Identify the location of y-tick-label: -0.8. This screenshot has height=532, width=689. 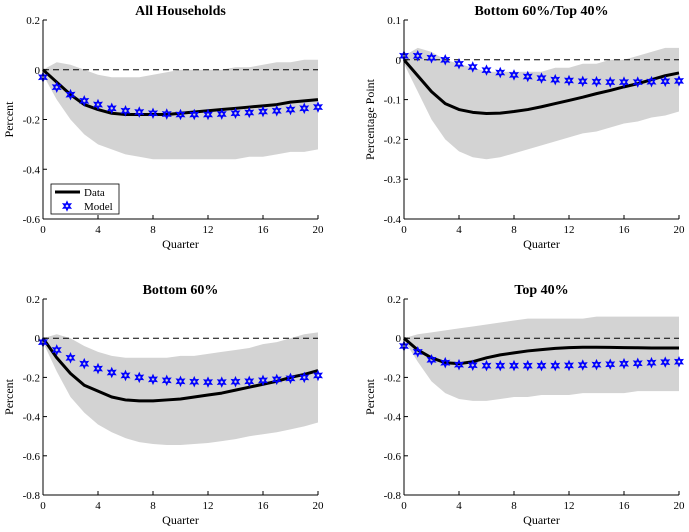
(32, 496).